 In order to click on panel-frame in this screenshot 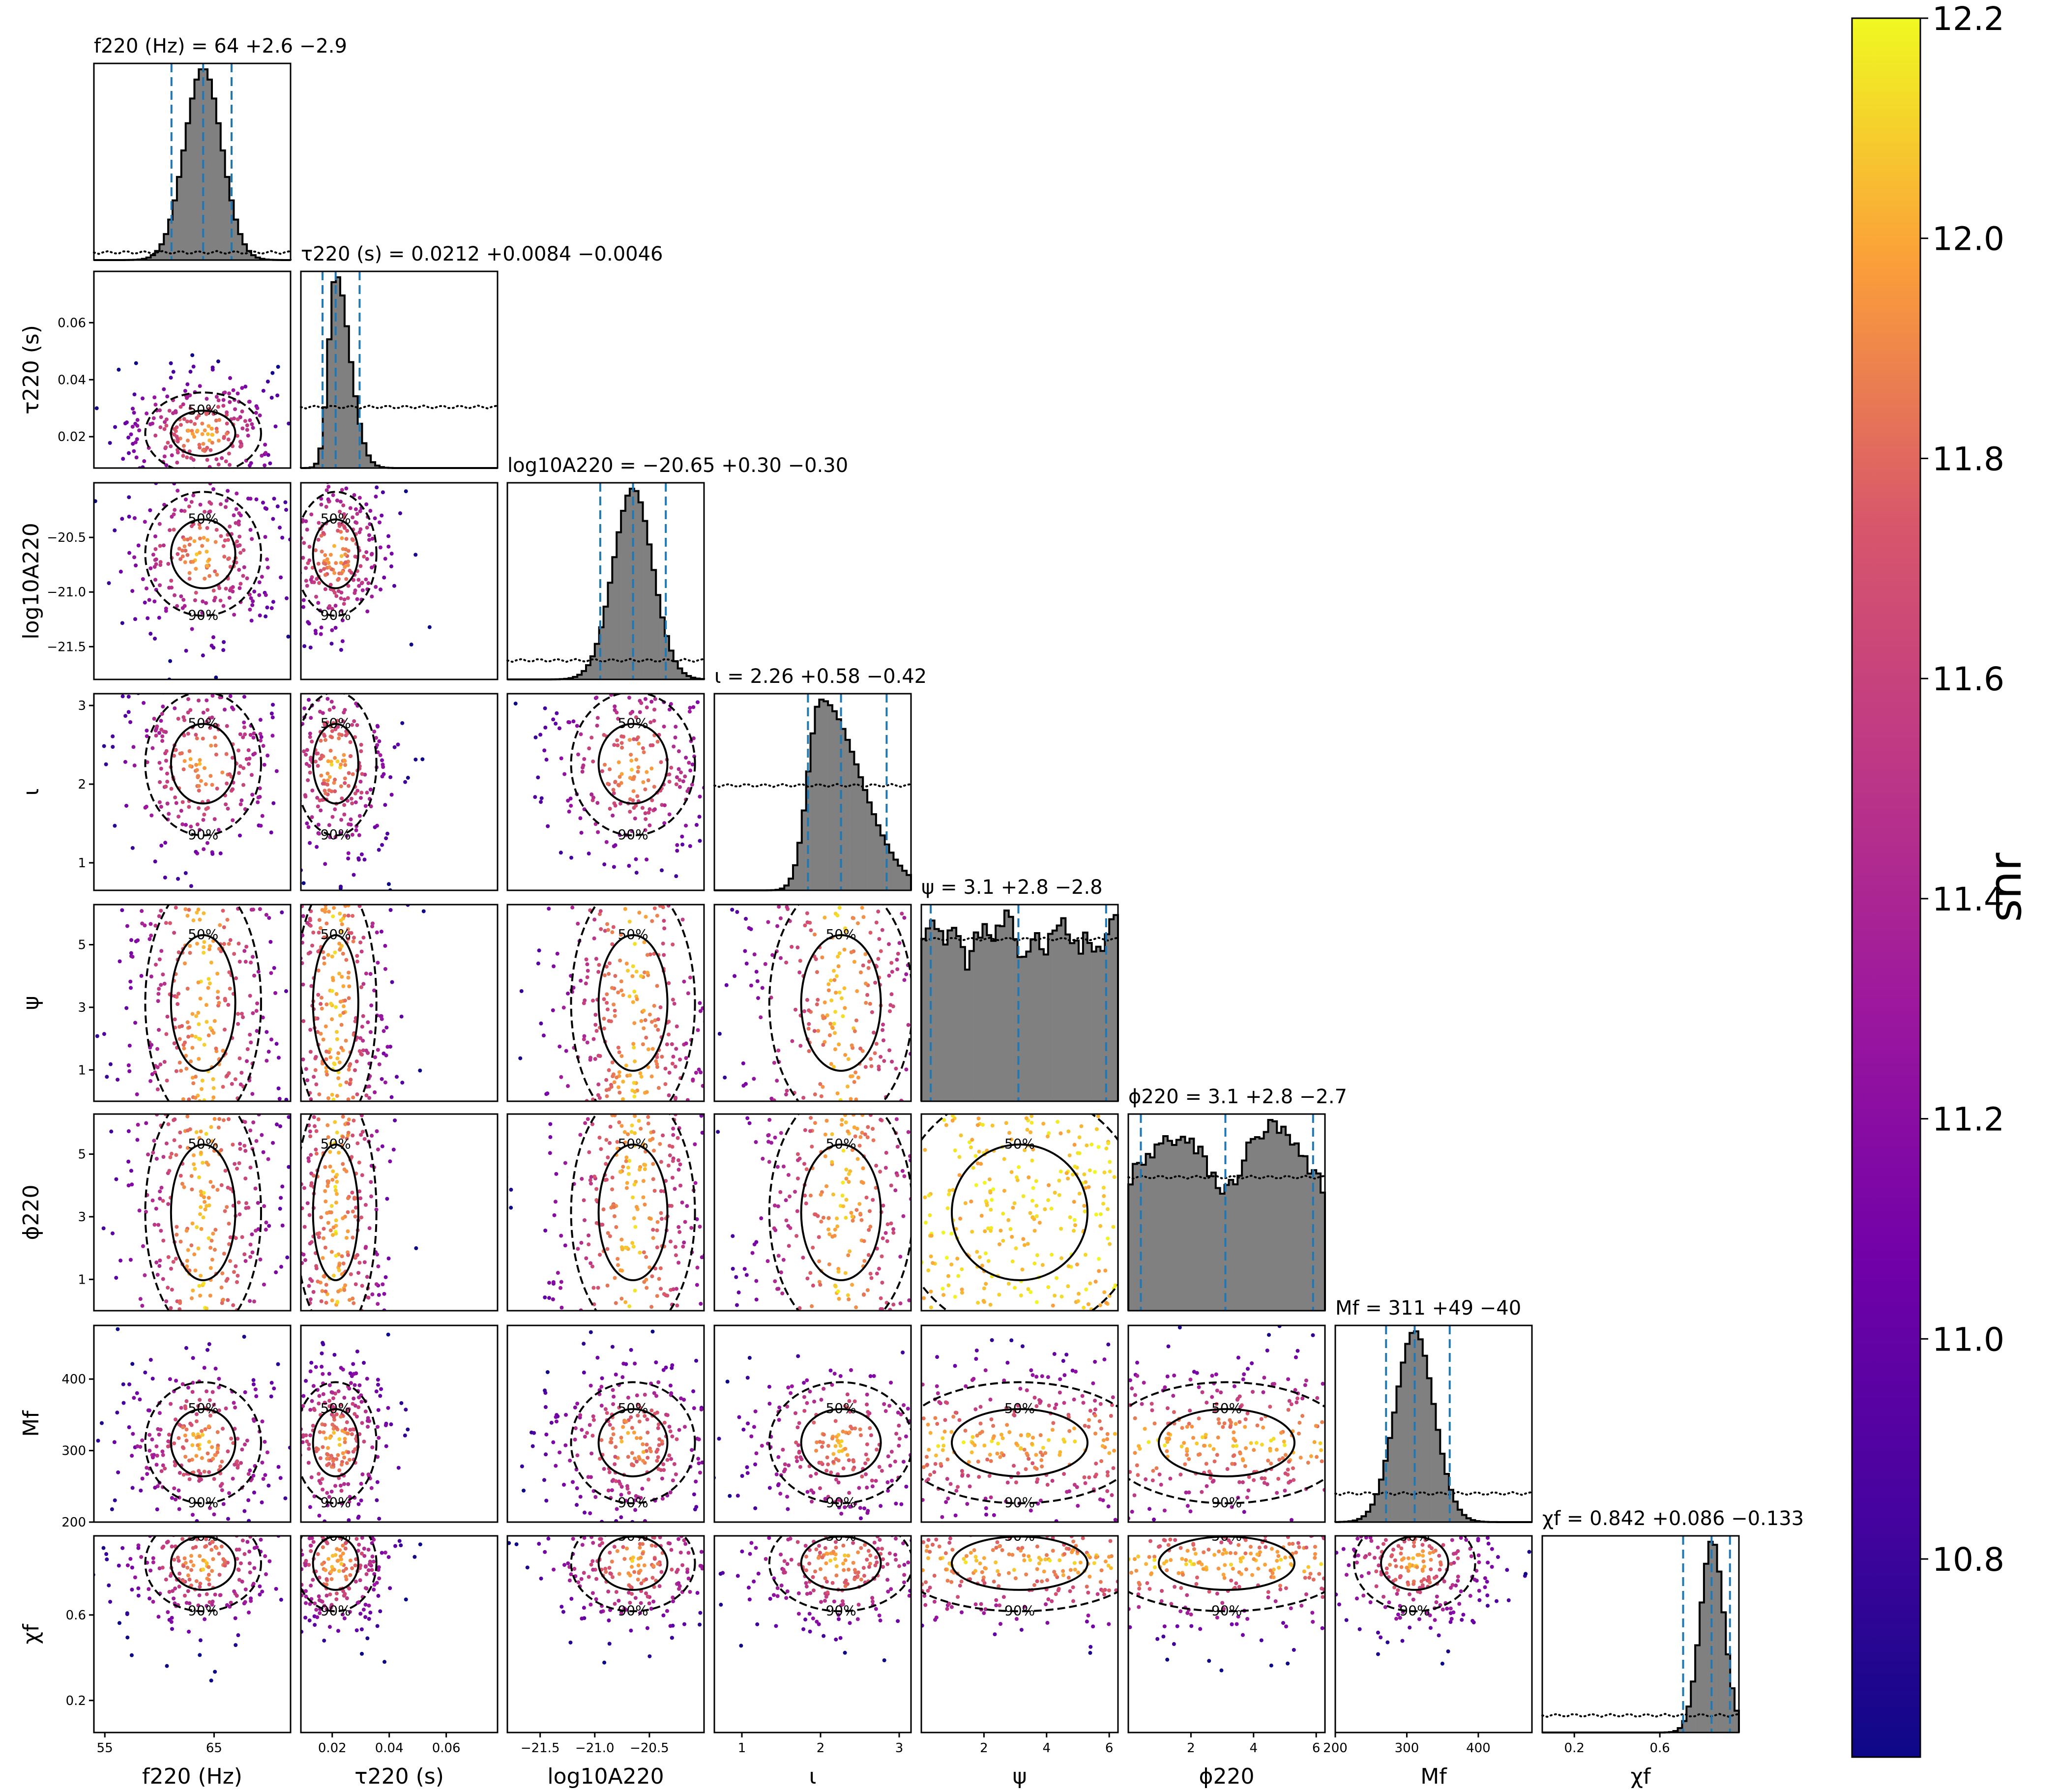, I will do `click(812, 792)`.